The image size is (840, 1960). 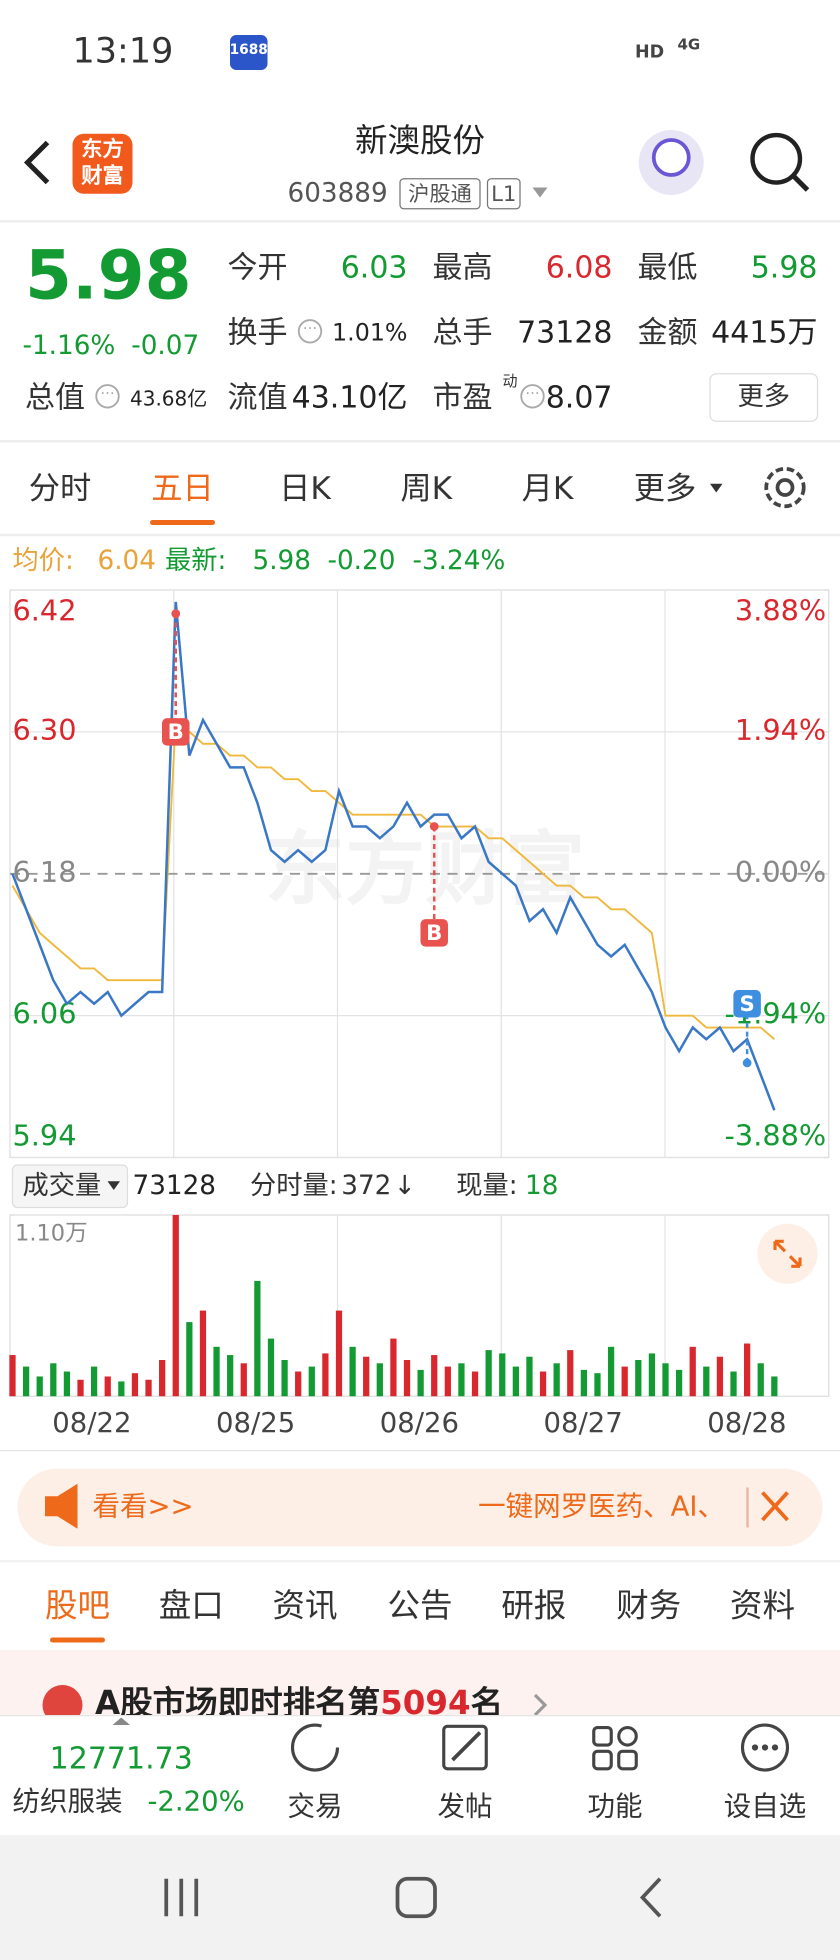 What do you see at coordinates (776, 158) in the screenshot?
I see `search-button` at bounding box center [776, 158].